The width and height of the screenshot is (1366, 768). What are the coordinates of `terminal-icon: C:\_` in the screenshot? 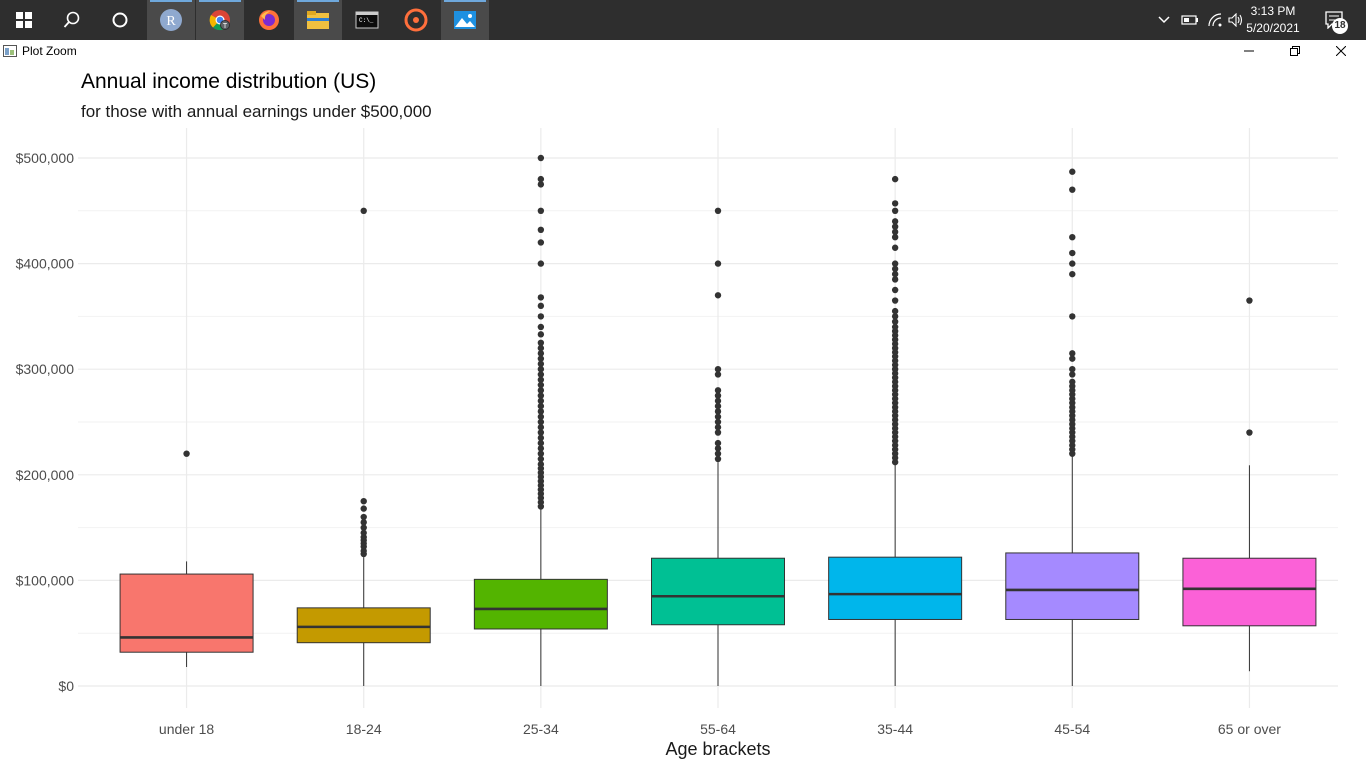 It's located at (367, 20).